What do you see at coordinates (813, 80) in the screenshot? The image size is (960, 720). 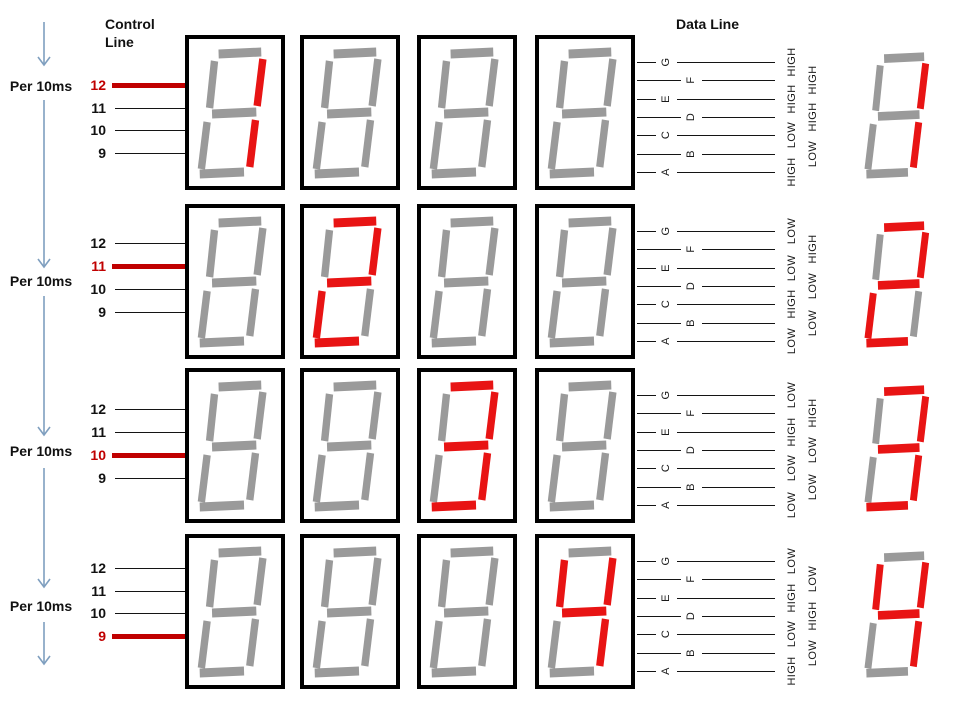 I see `data-value-F: HIGH` at bounding box center [813, 80].